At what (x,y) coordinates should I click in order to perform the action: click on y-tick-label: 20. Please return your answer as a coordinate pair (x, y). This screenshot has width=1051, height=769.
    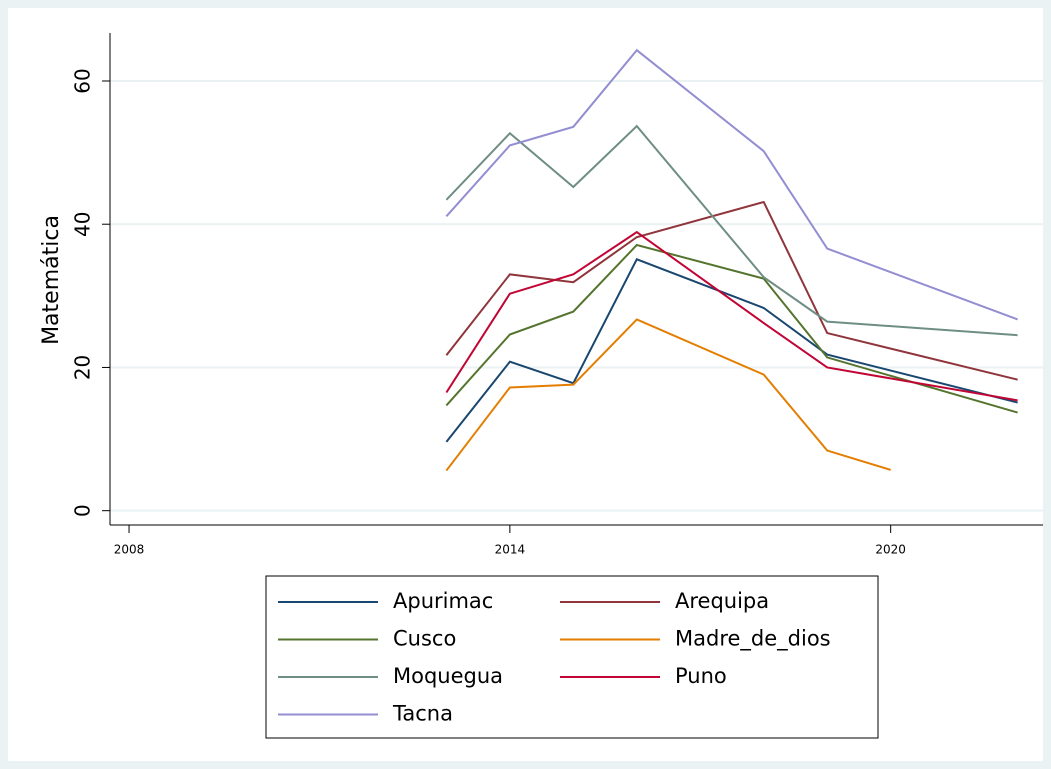
    Looking at the image, I should click on (83, 367).